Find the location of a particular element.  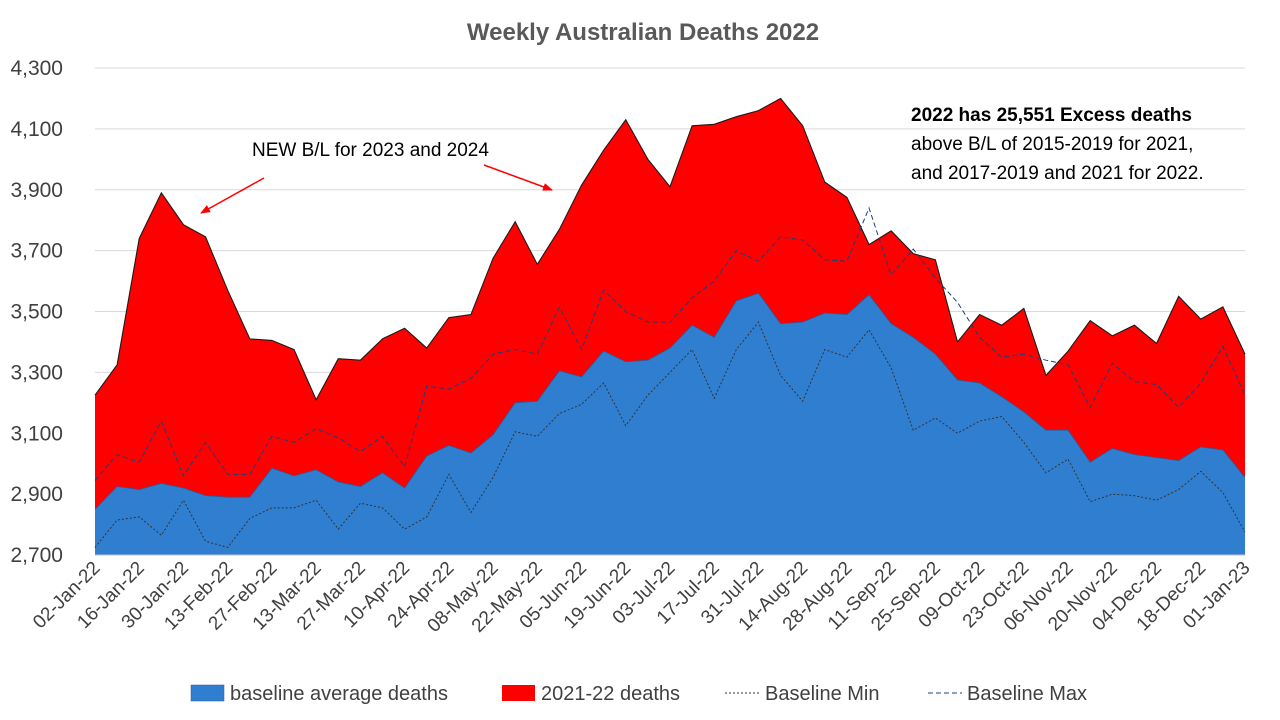

y-tick-label: 3,500 is located at coordinates (36, 312).